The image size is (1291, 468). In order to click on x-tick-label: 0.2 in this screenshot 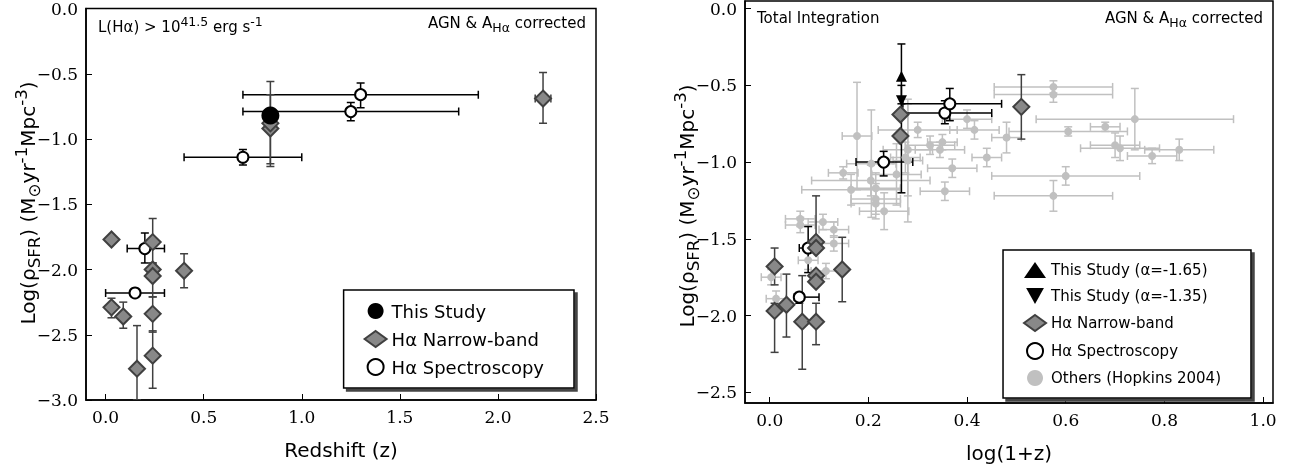, I will do `click(868, 419)`.